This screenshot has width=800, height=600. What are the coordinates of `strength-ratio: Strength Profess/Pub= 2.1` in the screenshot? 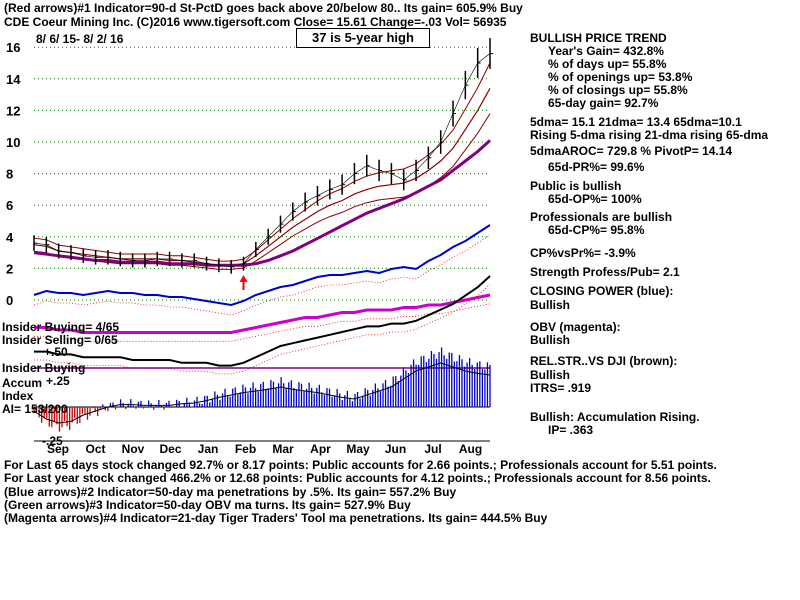 It's located at (605, 272).